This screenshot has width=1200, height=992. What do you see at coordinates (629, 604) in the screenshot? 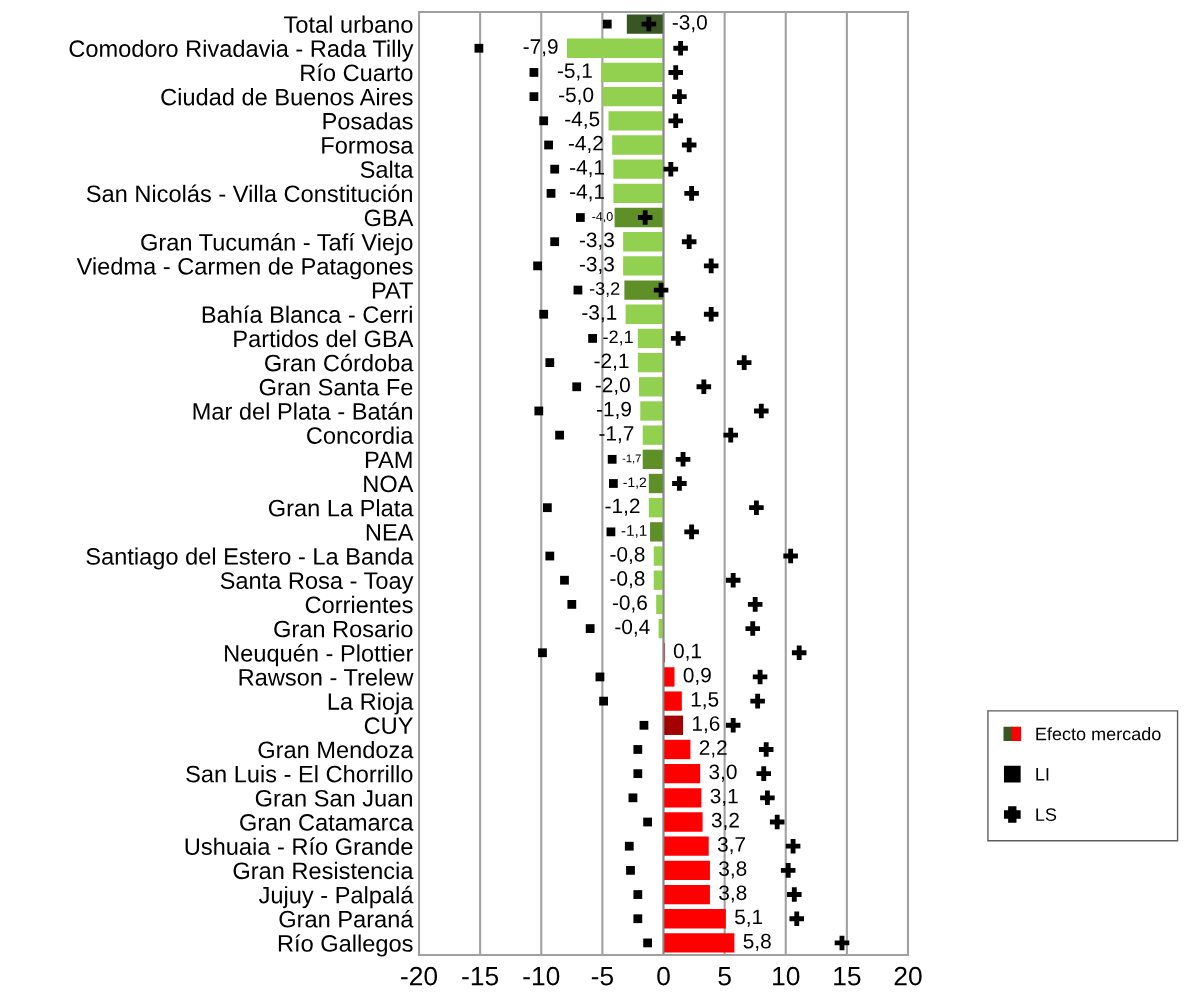
I see `data-label: -0,6` at bounding box center [629, 604].